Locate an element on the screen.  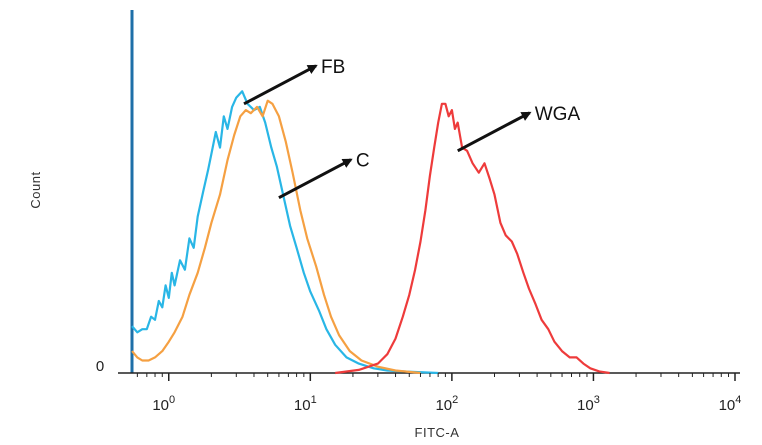
y-tick-label: 0 is located at coordinates (100, 366).